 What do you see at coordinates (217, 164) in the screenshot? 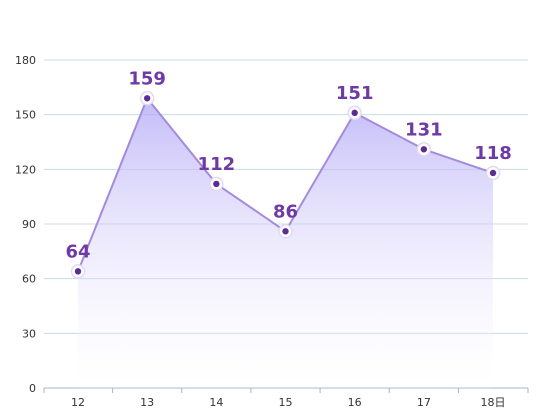
I see `data-label: 112` at bounding box center [217, 164].